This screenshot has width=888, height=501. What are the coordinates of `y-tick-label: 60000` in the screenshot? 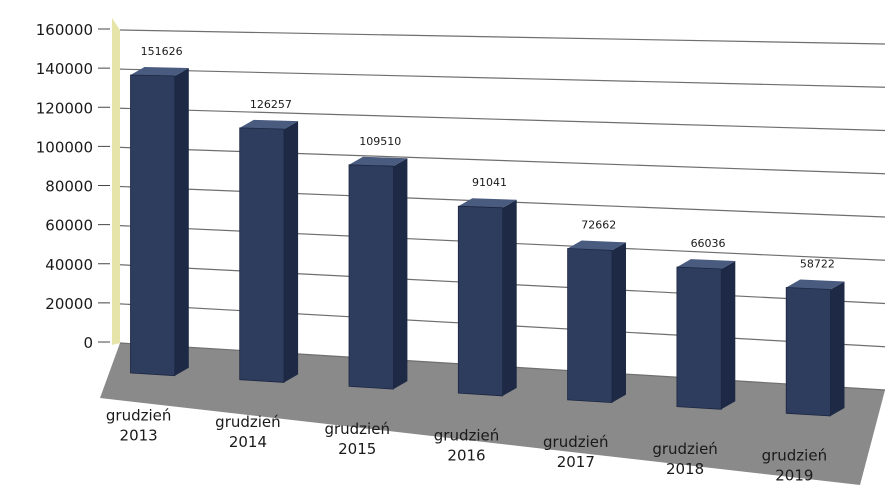 It's located at (69, 226).